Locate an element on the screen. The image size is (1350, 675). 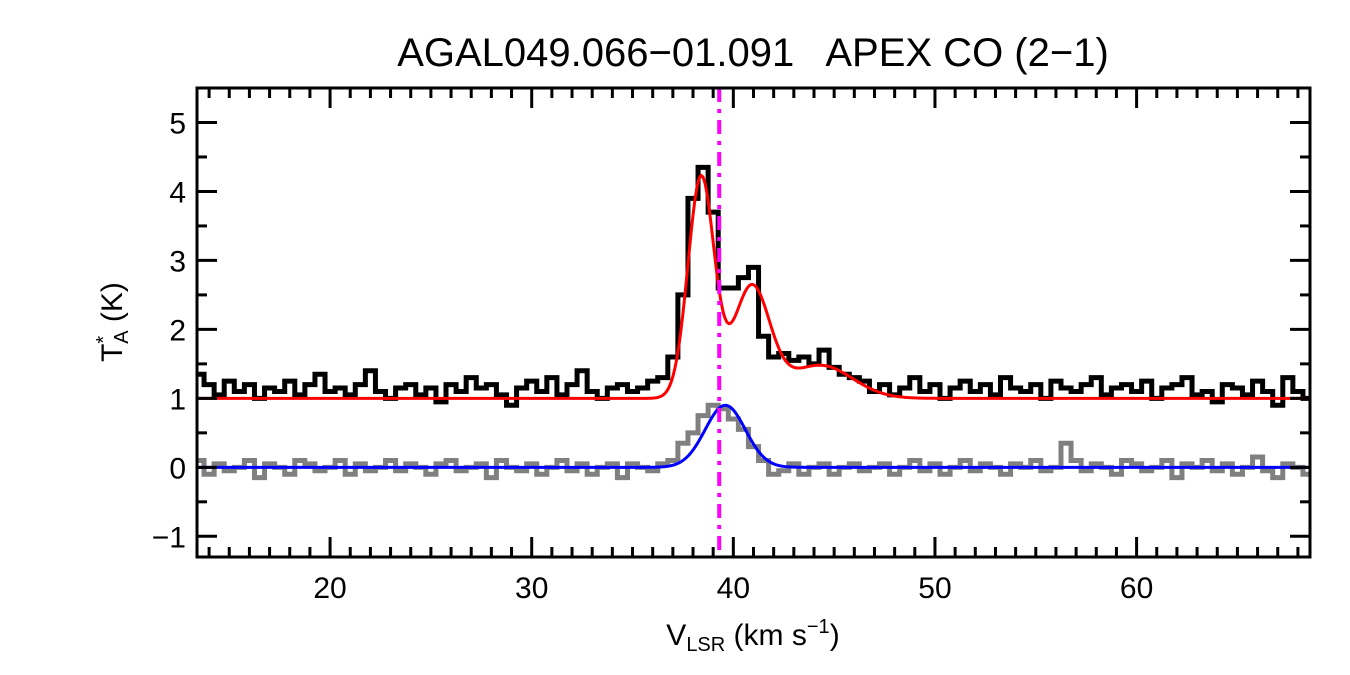
x-tick-label: 60 is located at coordinates (1136, 588).